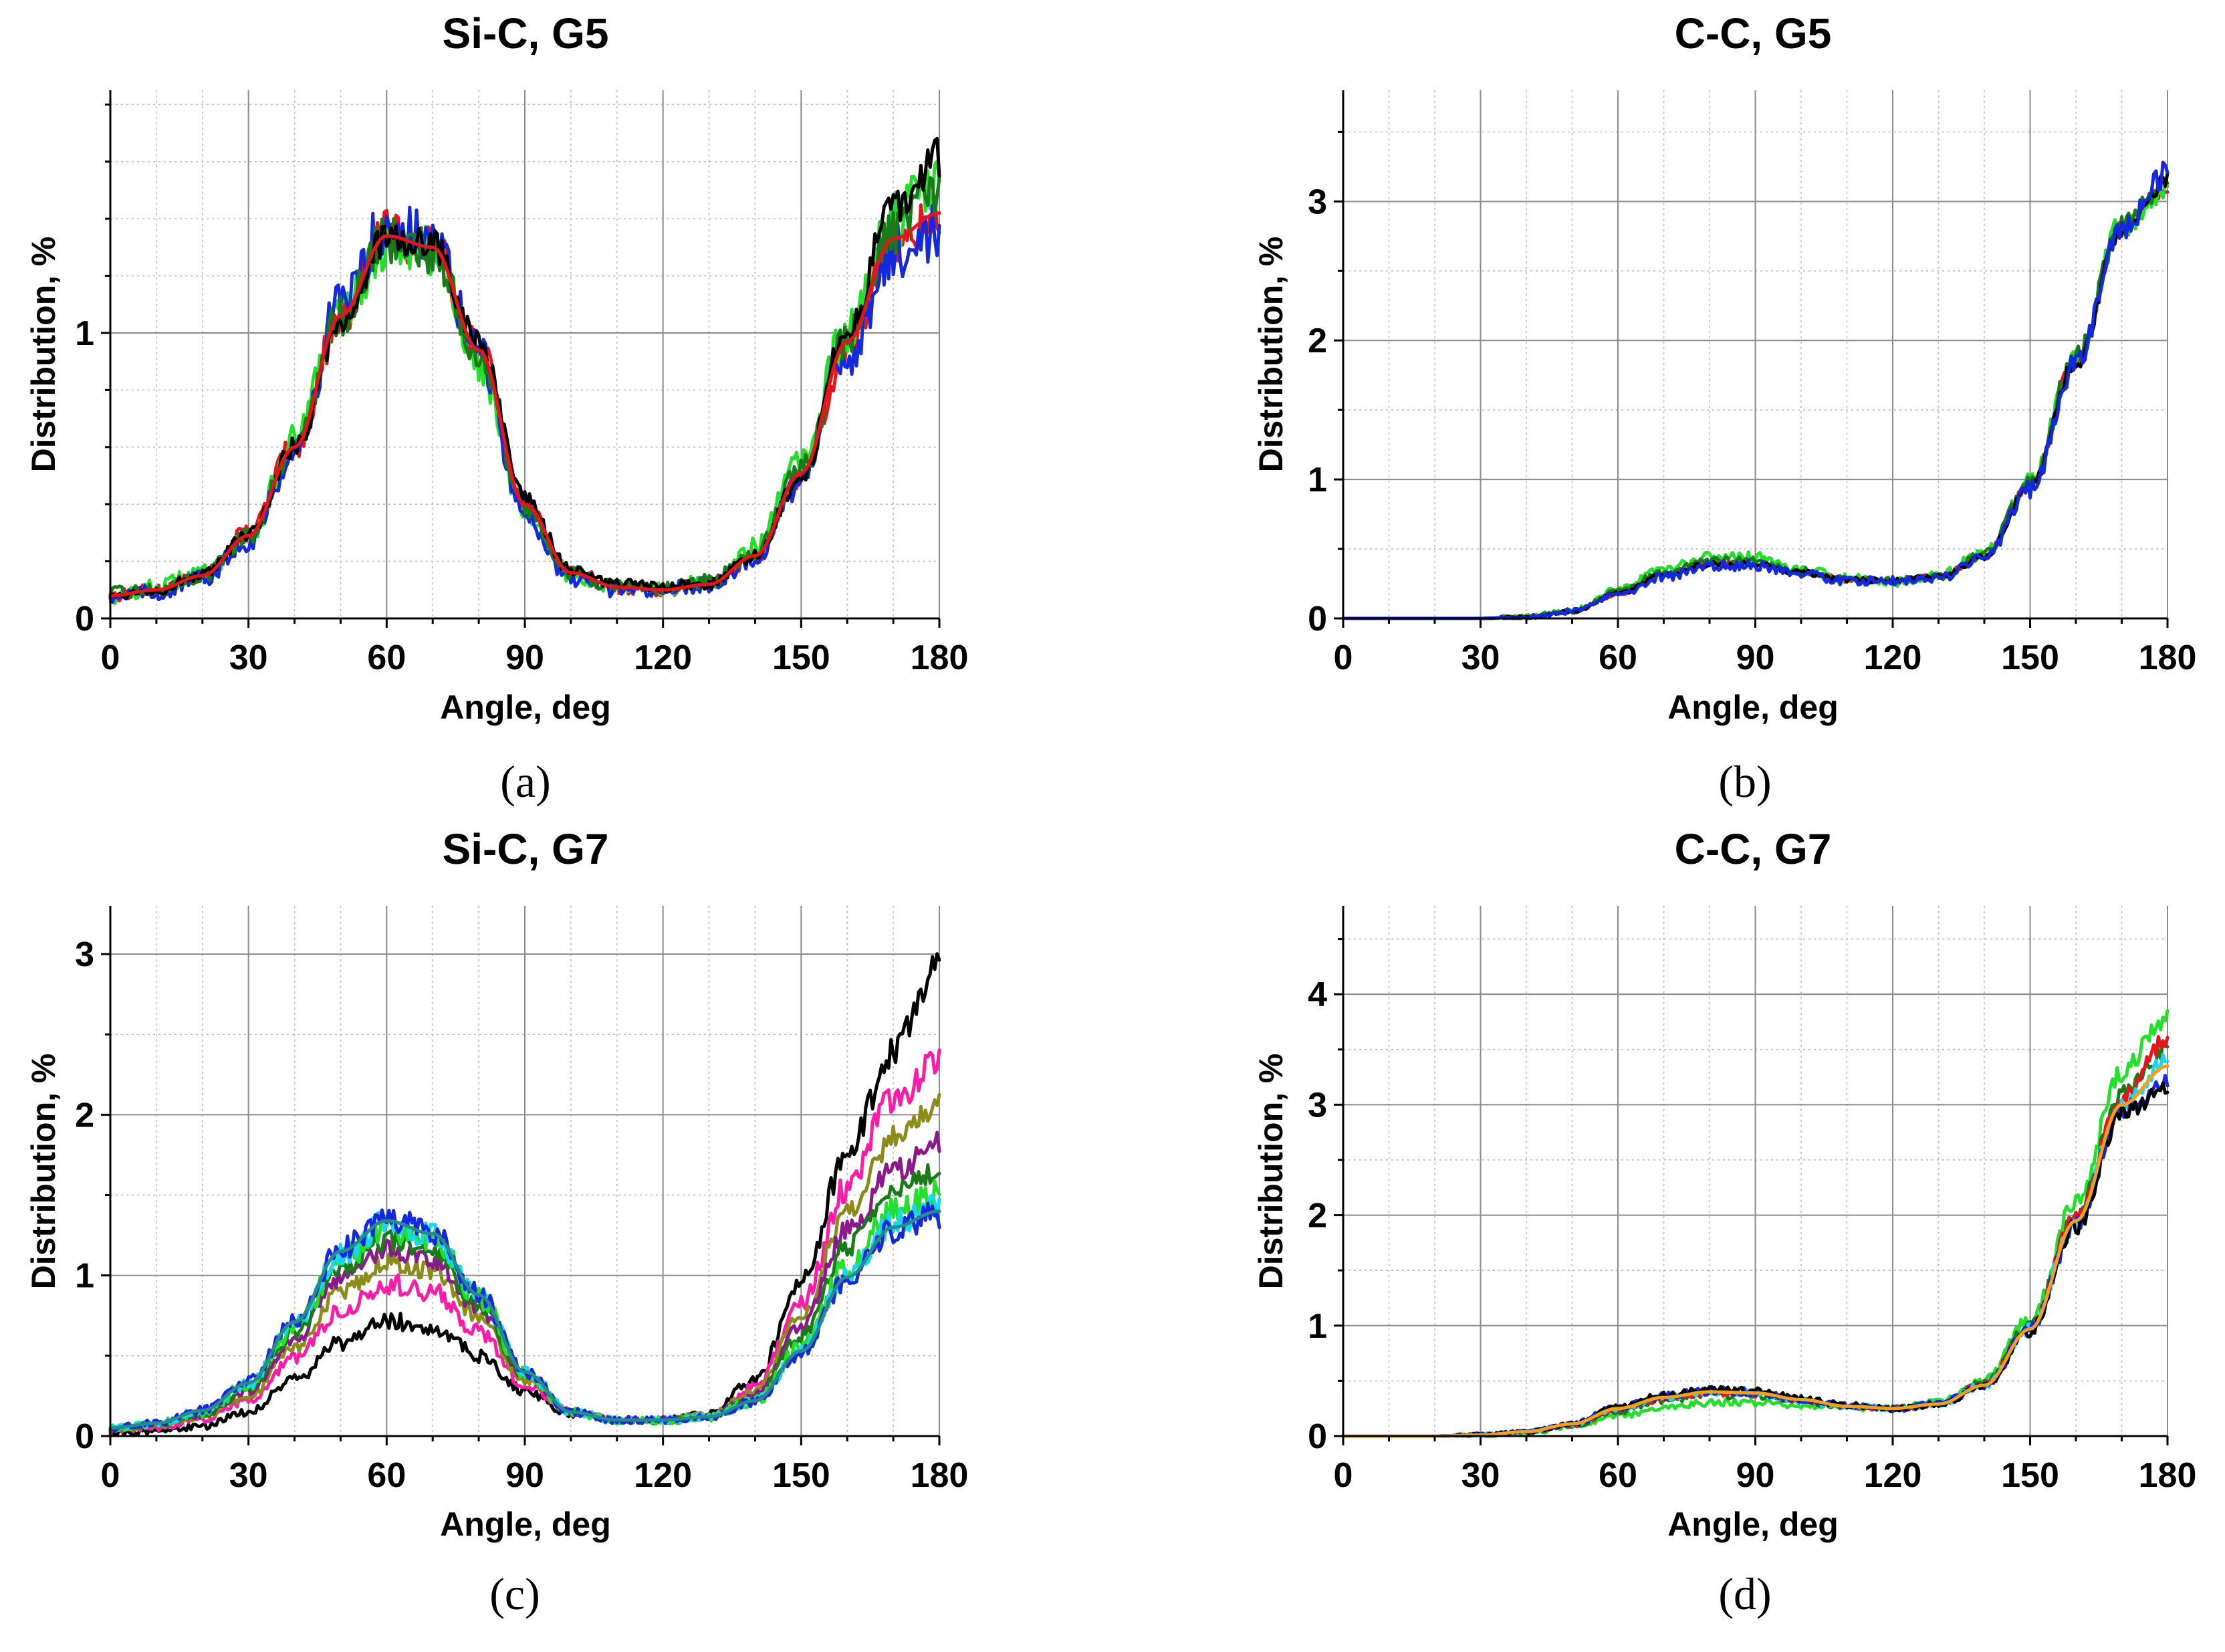 This screenshot has width=2225, height=1652. I want to click on grid-a, so click(525, 354).